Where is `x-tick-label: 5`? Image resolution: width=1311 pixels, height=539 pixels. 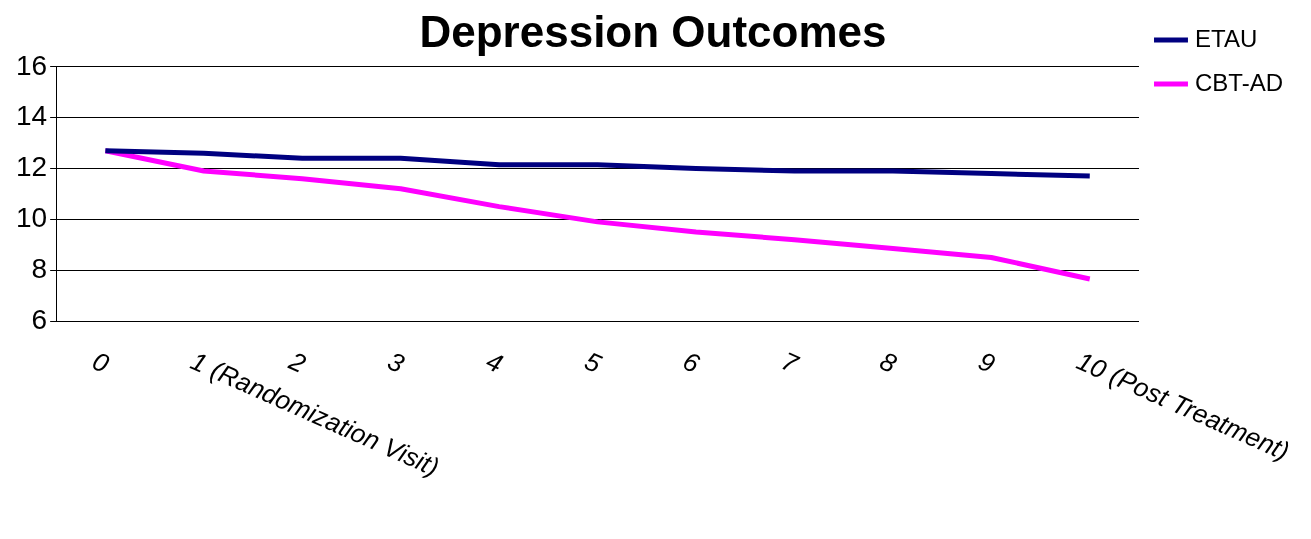
x-tick-label: 5 is located at coordinates (593, 362).